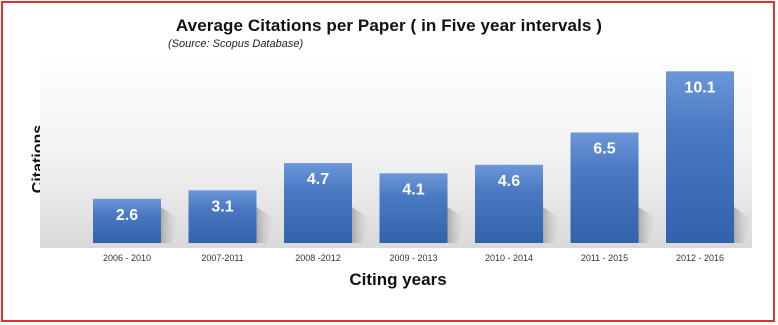 Image resolution: width=778 pixels, height=325 pixels. What do you see at coordinates (509, 258) in the screenshot?
I see `x-tick-label: 2010 - 2014` at bounding box center [509, 258].